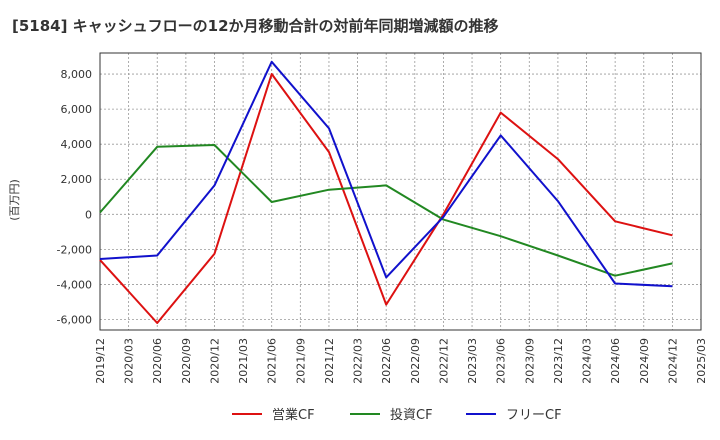 The width and height of the screenshot is (720, 440). What do you see at coordinates (415, 361) in the screenshot?
I see `x-tick-label: 2022/09` at bounding box center [415, 361].